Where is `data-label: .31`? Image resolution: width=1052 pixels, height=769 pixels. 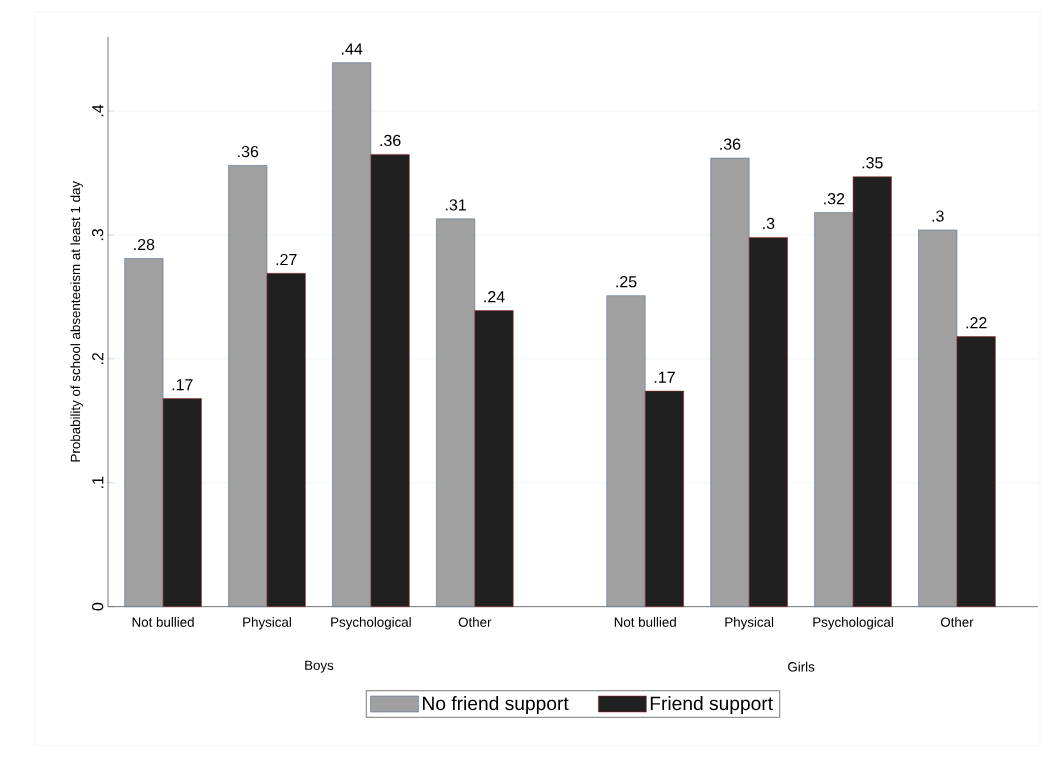 data-label: .31 is located at coordinates (455, 205).